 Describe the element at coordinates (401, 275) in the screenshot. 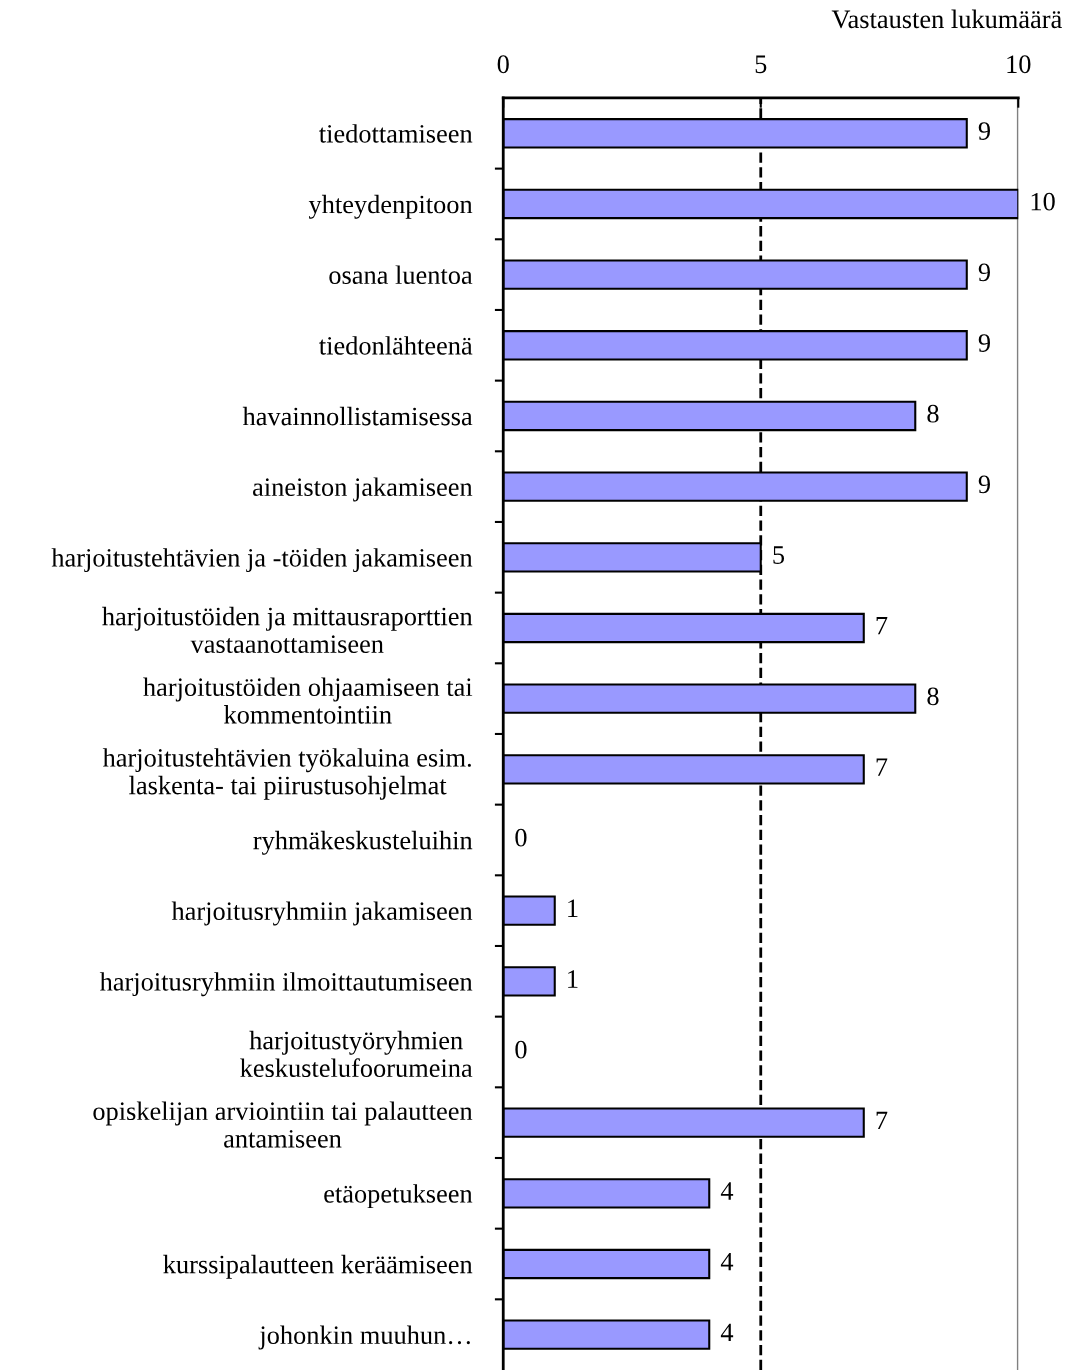

I see `y-tick-label: osana luentoa` at that location.